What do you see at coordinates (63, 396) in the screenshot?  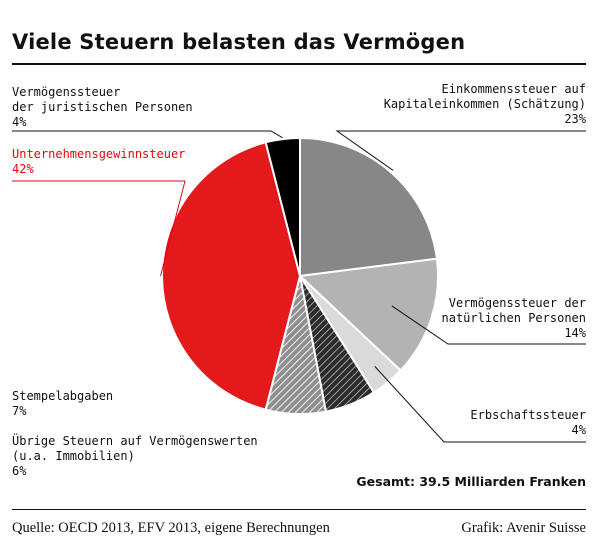 I see `slice-label-line: Stempelabgaben` at bounding box center [63, 396].